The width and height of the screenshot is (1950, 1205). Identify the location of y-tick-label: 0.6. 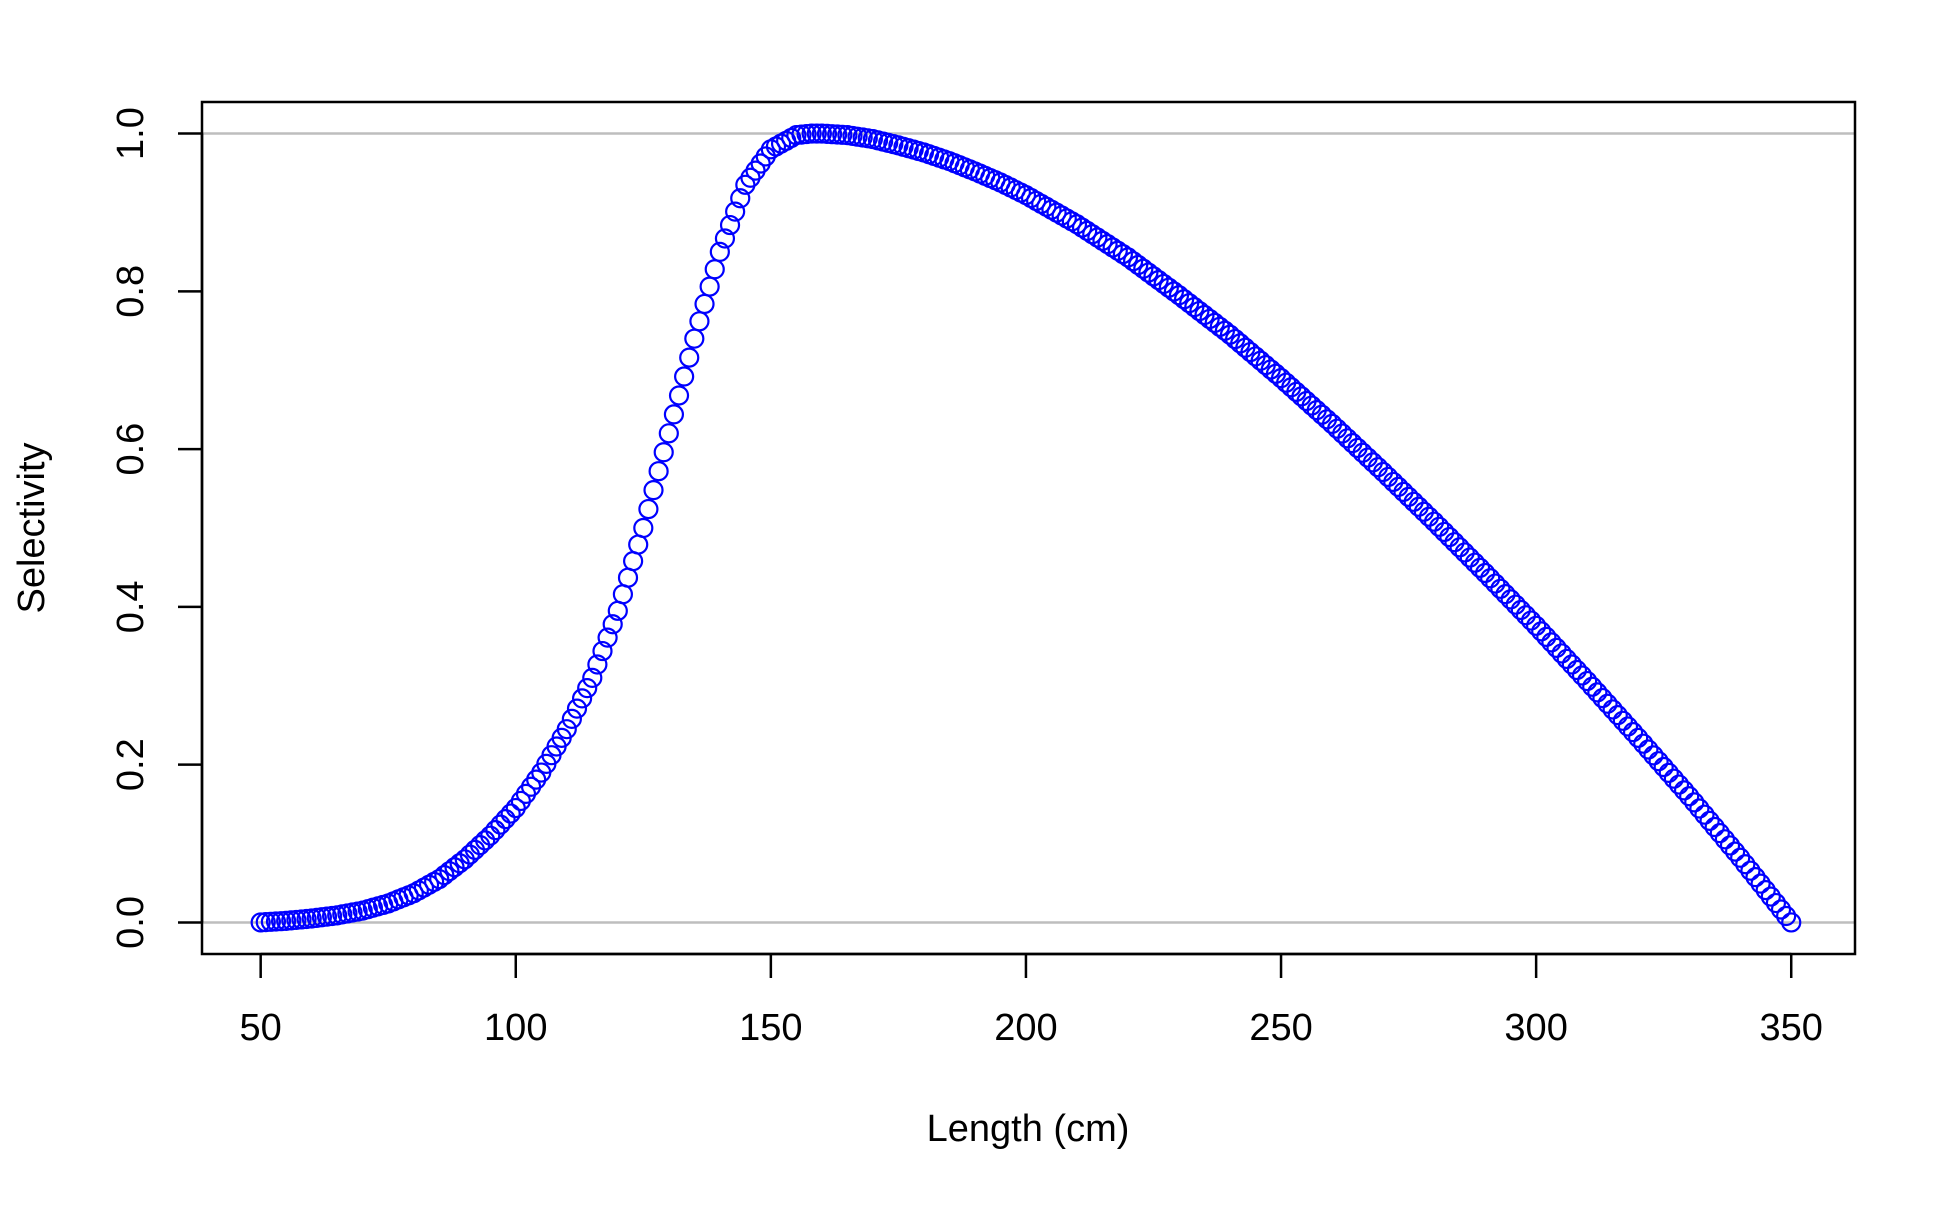
(131, 449).